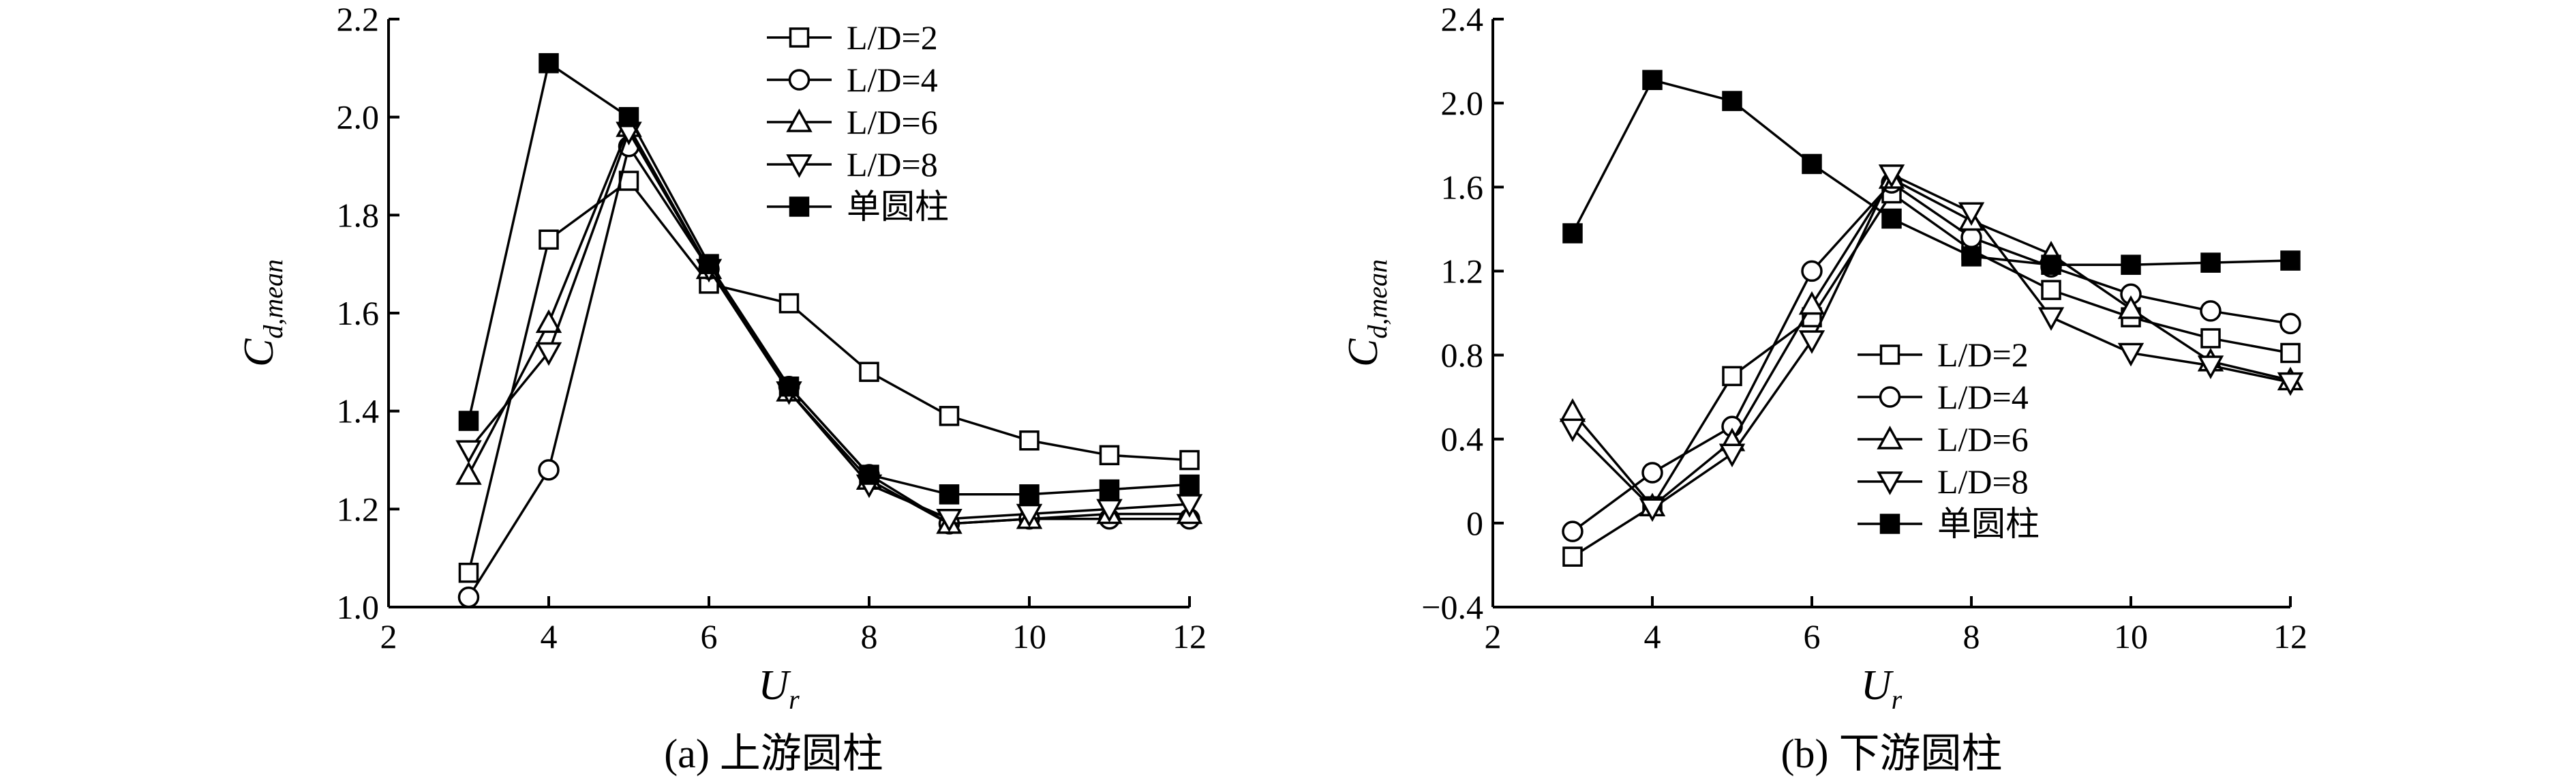 The width and height of the screenshot is (2576, 781). What do you see at coordinates (1882, 688) in the screenshot?
I see `x-axis-label: Ur` at bounding box center [1882, 688].